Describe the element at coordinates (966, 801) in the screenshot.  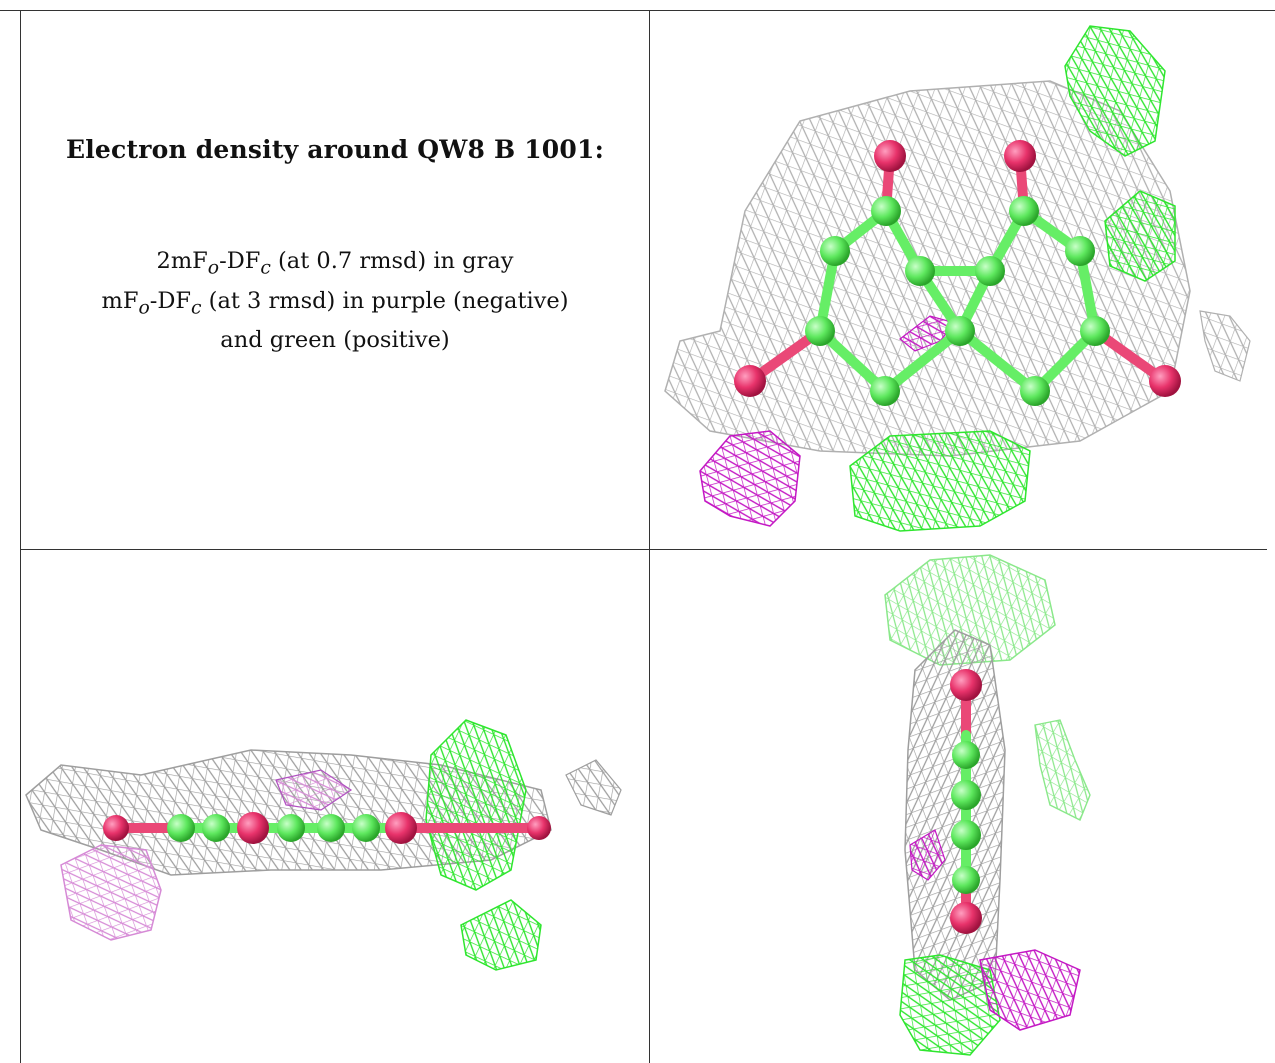
I see `ligand-atoms-end` at that location.